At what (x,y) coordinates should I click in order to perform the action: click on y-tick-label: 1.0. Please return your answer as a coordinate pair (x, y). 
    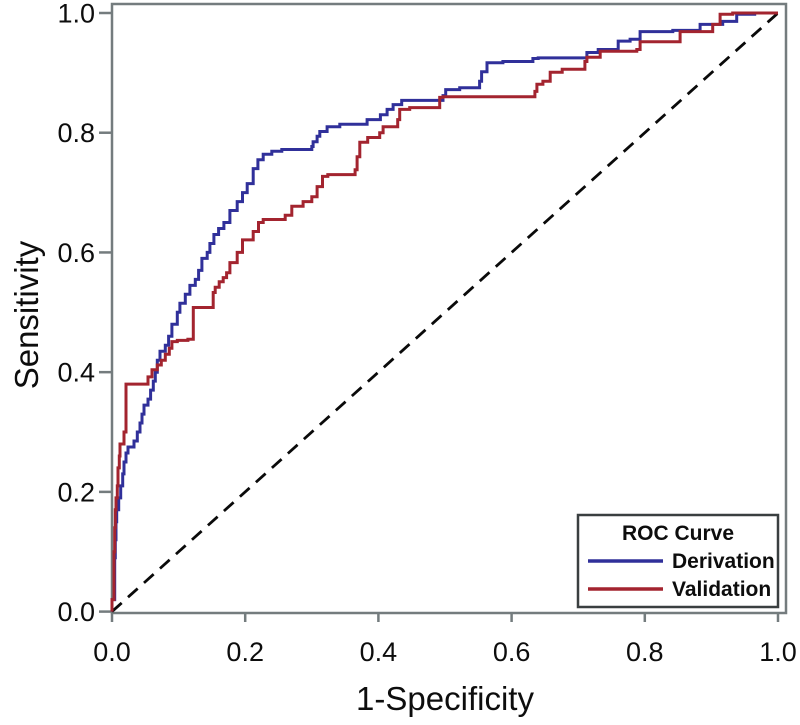
    Looking at the image, I should click on (76, 14).